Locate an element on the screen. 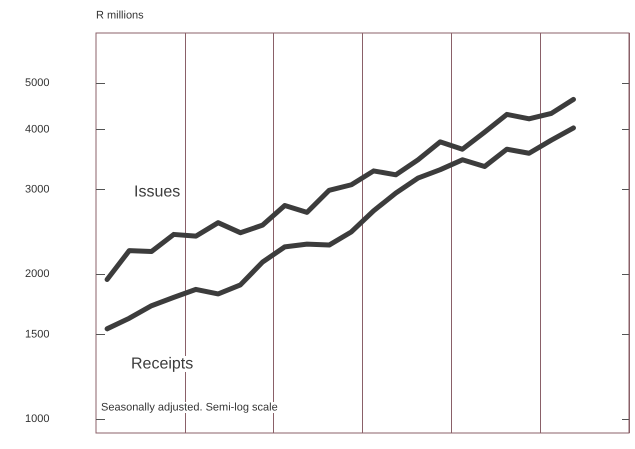  y-axis-title: R millions is located at coordinates (120, 16).